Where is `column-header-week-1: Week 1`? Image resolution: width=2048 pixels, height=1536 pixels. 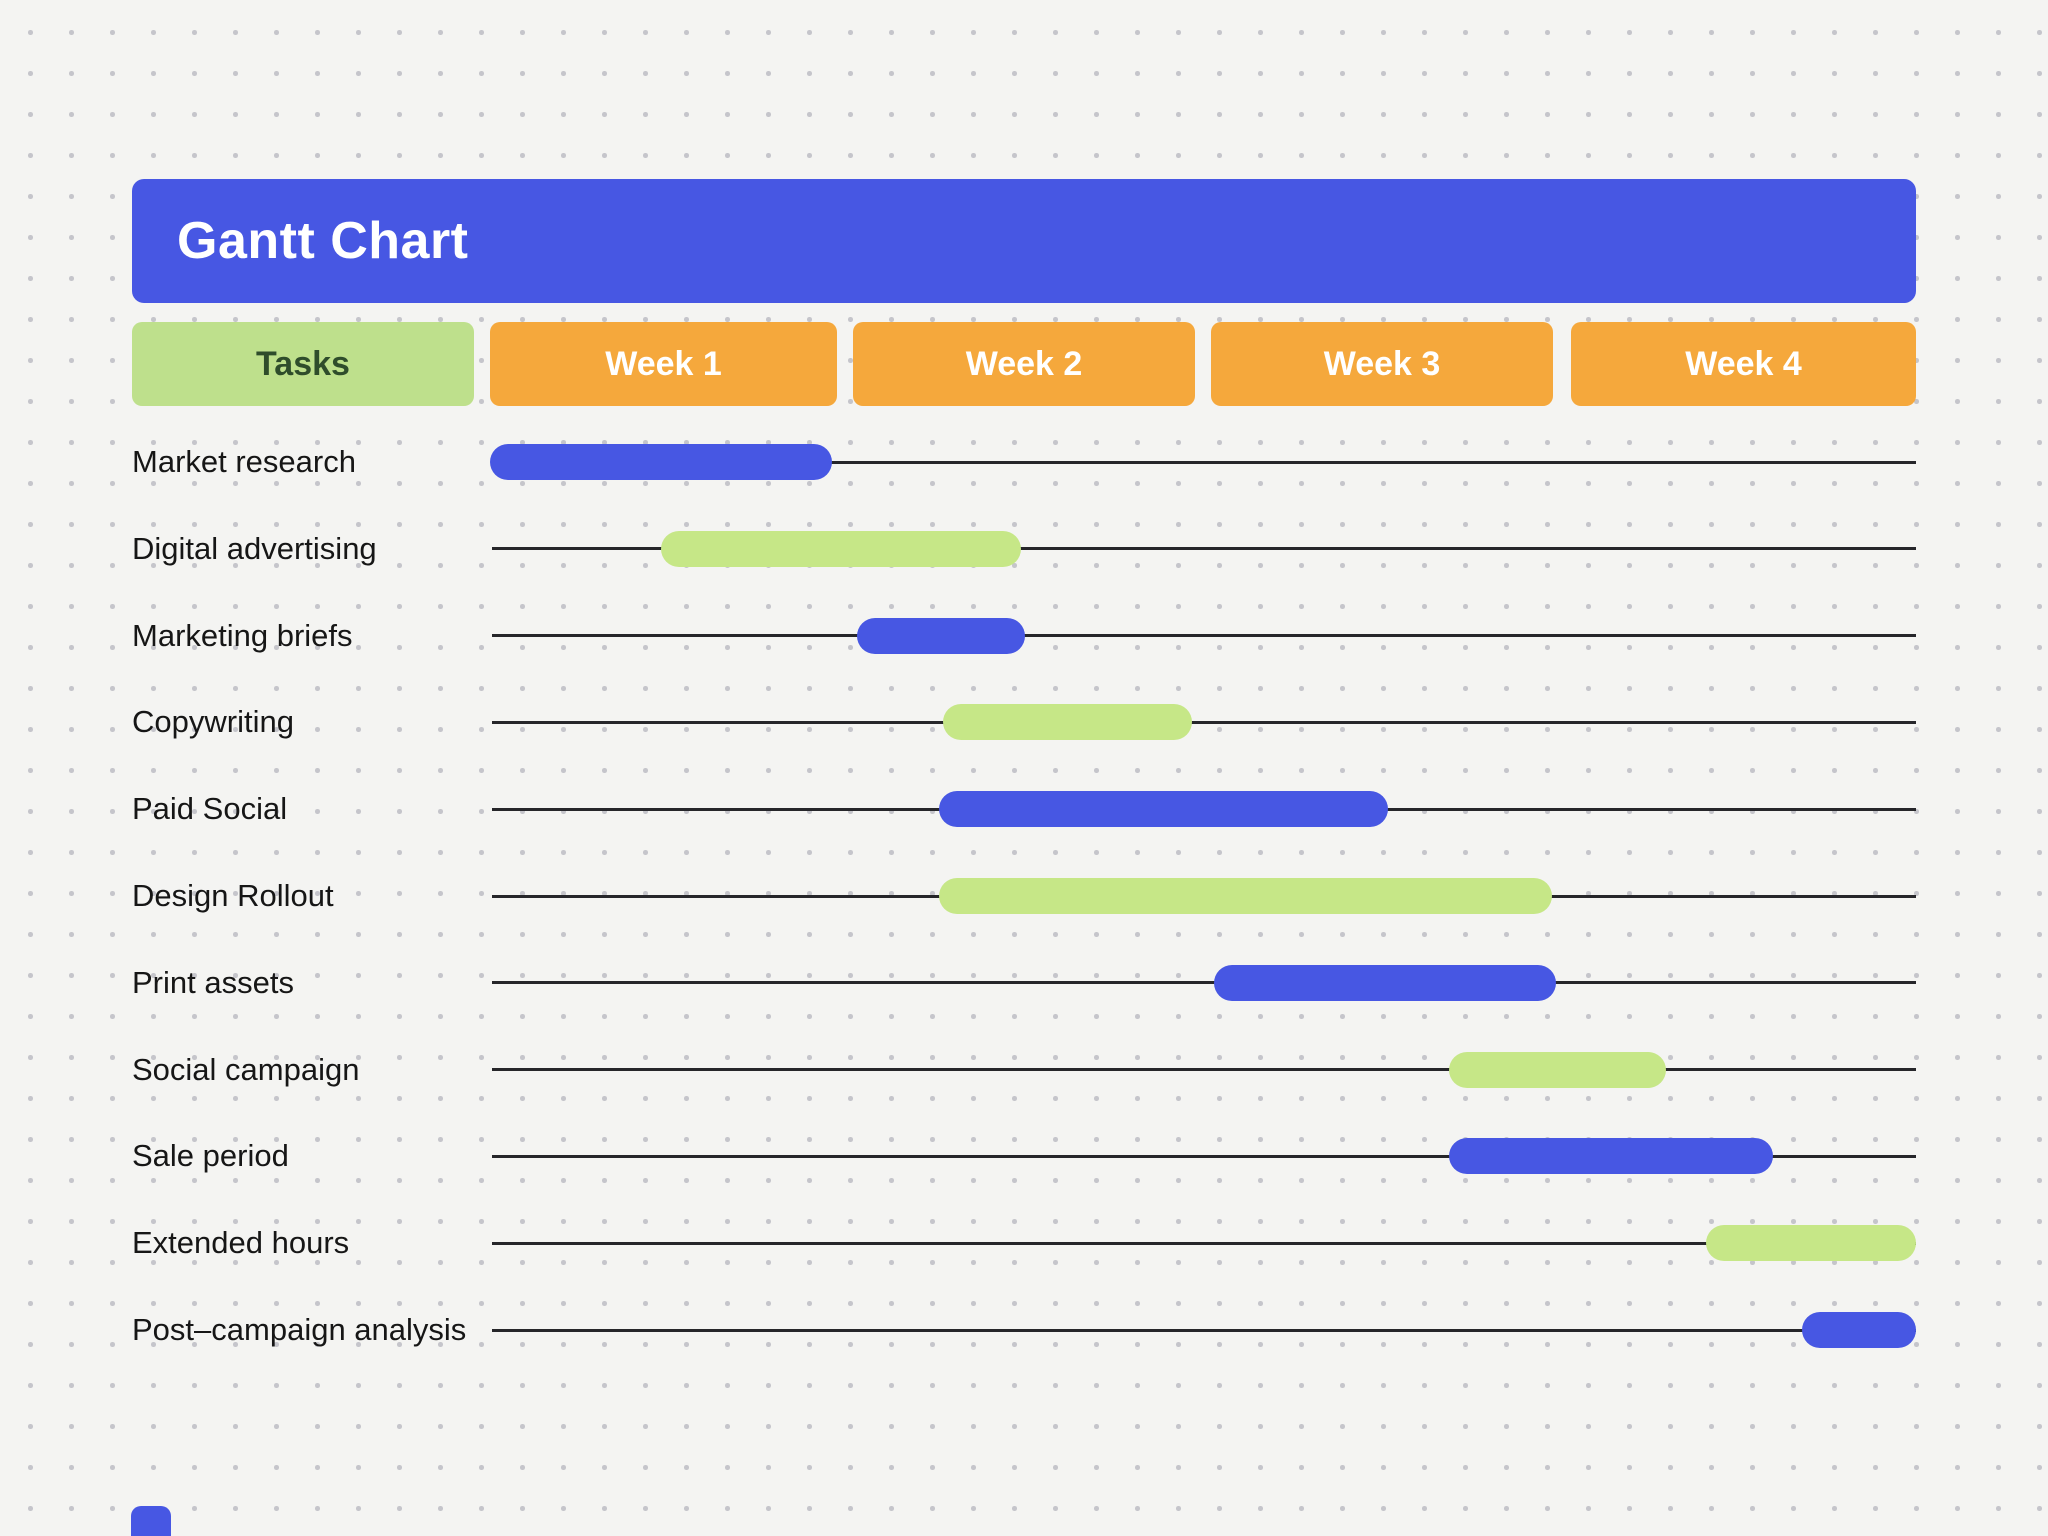
column-header-week-1: Week 1 is located at coordinates (663, 364).